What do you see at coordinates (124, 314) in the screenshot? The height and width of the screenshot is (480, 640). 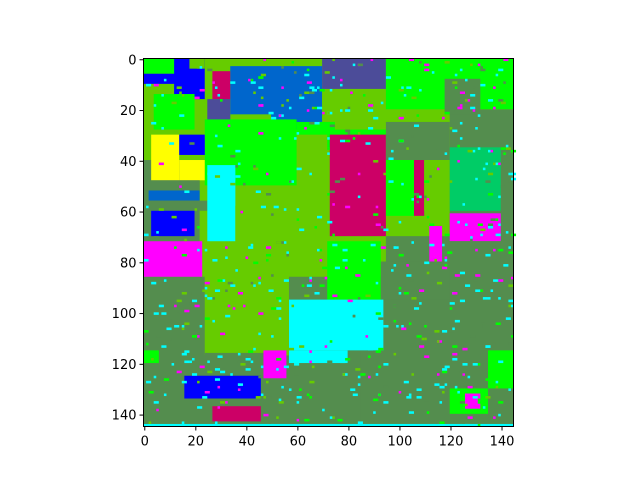 I see `y-tick-label: 100` at bounding box center [124, 314].